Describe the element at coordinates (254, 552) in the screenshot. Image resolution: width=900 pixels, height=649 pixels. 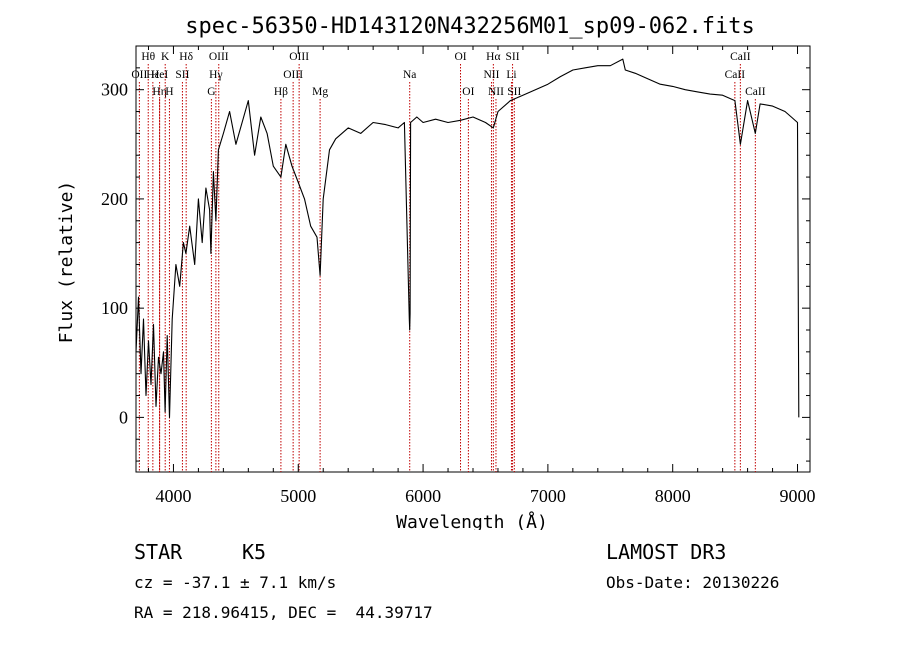
I see `object-subclass: K5` at that location.